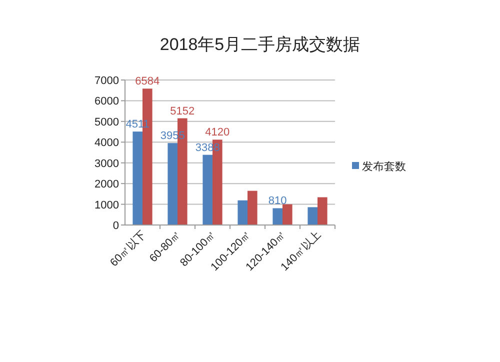 The image size is (500, 362). Describe the element at coordinates (106, 143) in the screenshot. I see `y-tick-label: 4000` at that location.